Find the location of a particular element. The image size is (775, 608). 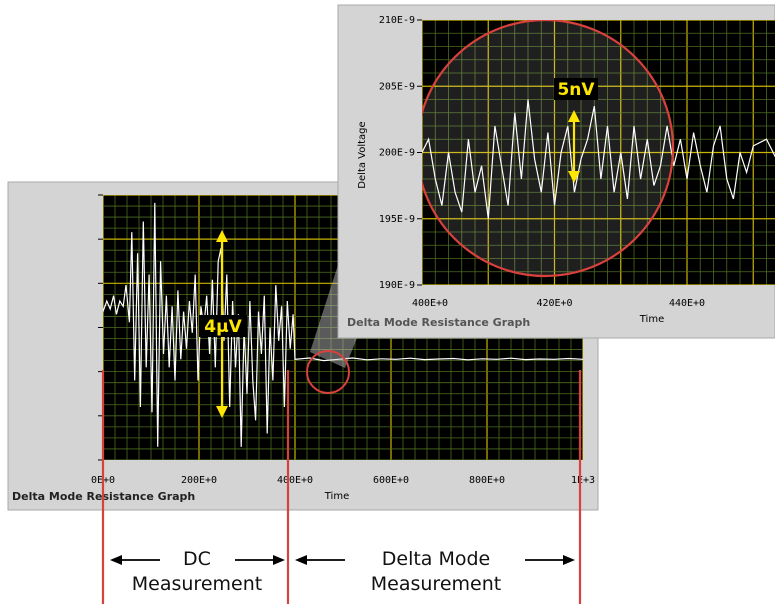

main-x-tick-label: 800E+0 is located at coordinates (487, 480).